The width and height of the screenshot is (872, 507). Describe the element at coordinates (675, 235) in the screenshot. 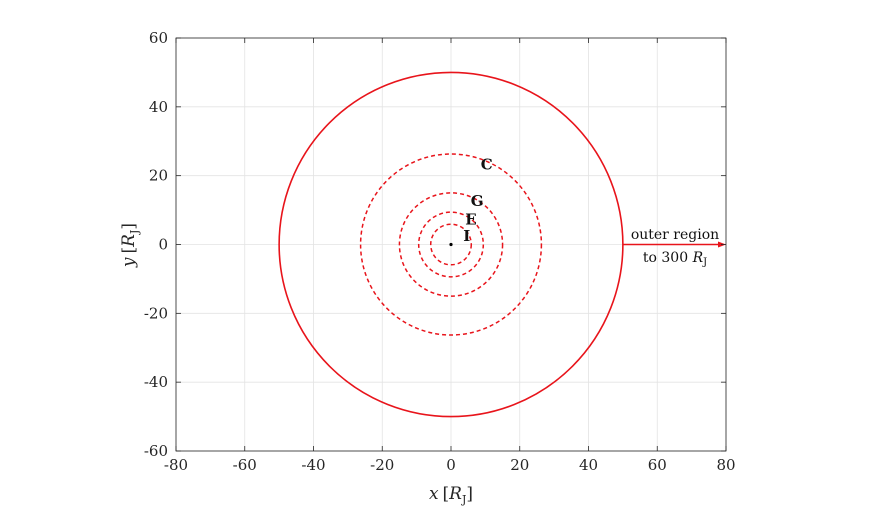

I see `annotation-line-1: outer region` at that location.